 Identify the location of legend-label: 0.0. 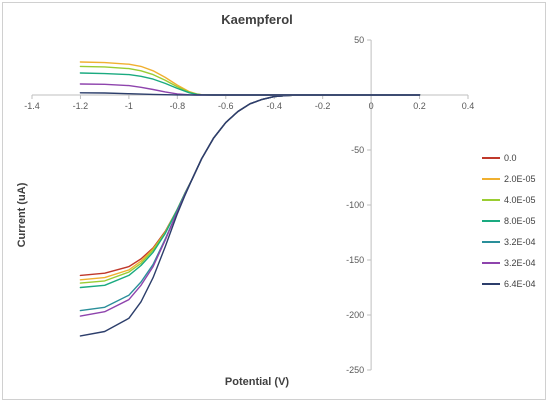
(510, 158).